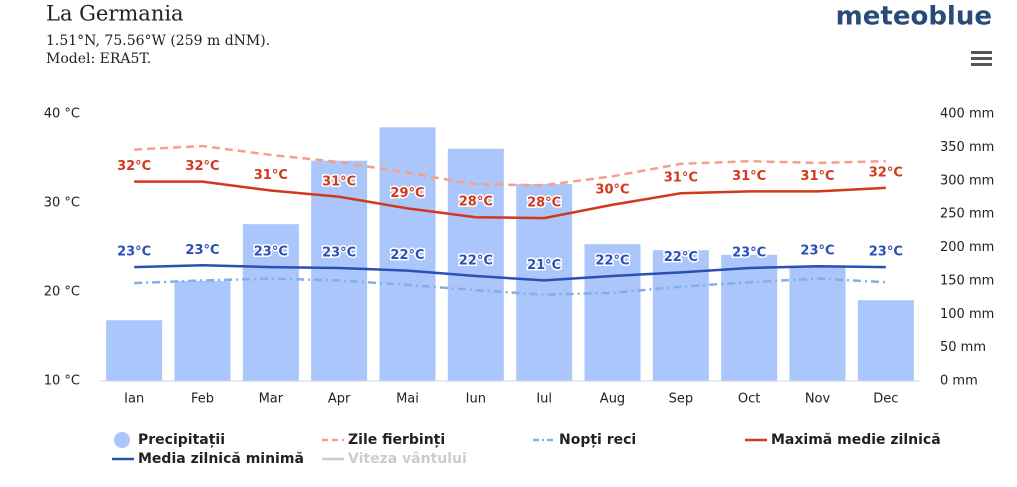 The width and height of the screenshot is (1017, 487). What do you see at coordinates (271, 399) in the screenshot?
I see `x-tick-label: Mar` at bounding box center [271, 399].